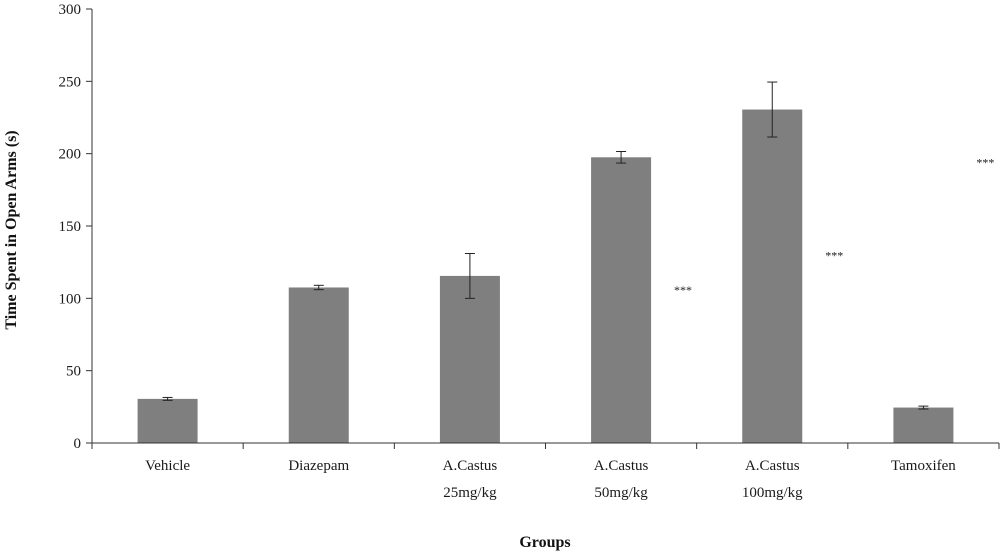 This screenshot has width=1000, height=551. Describe the element at coordinates (70, 227) in the screenshot. I see `y-tick-label: 150` at that location.